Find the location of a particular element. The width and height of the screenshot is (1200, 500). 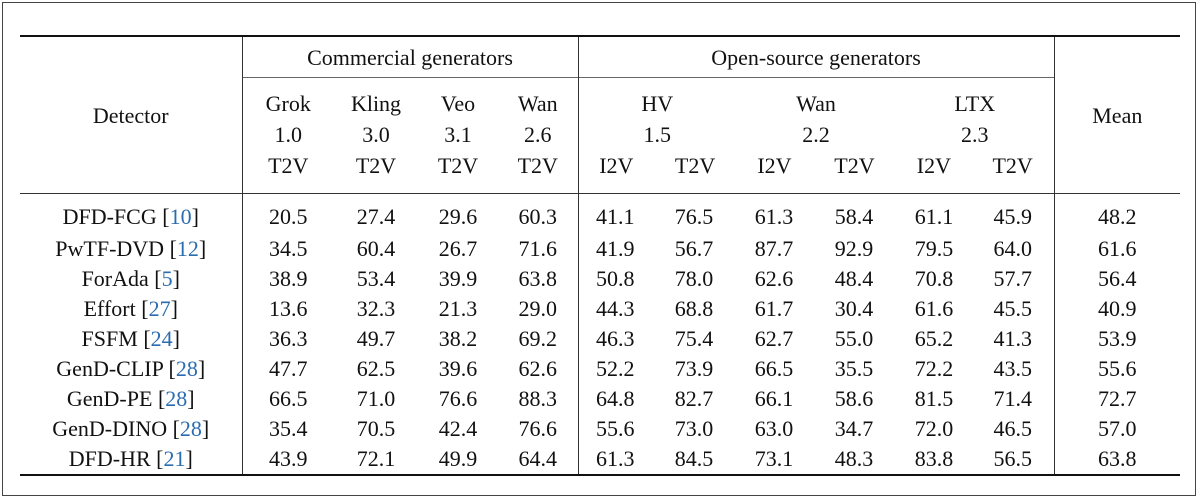

citation-link: 5 is located at coordinates (167, 278).